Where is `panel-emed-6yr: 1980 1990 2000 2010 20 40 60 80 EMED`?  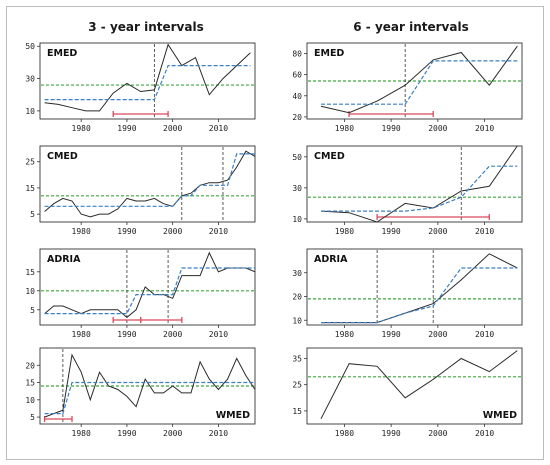 panel-emed-6yr: 1980 1990 2000 2010 20 40 60 80 EMED is located at coordinates (407, 87).